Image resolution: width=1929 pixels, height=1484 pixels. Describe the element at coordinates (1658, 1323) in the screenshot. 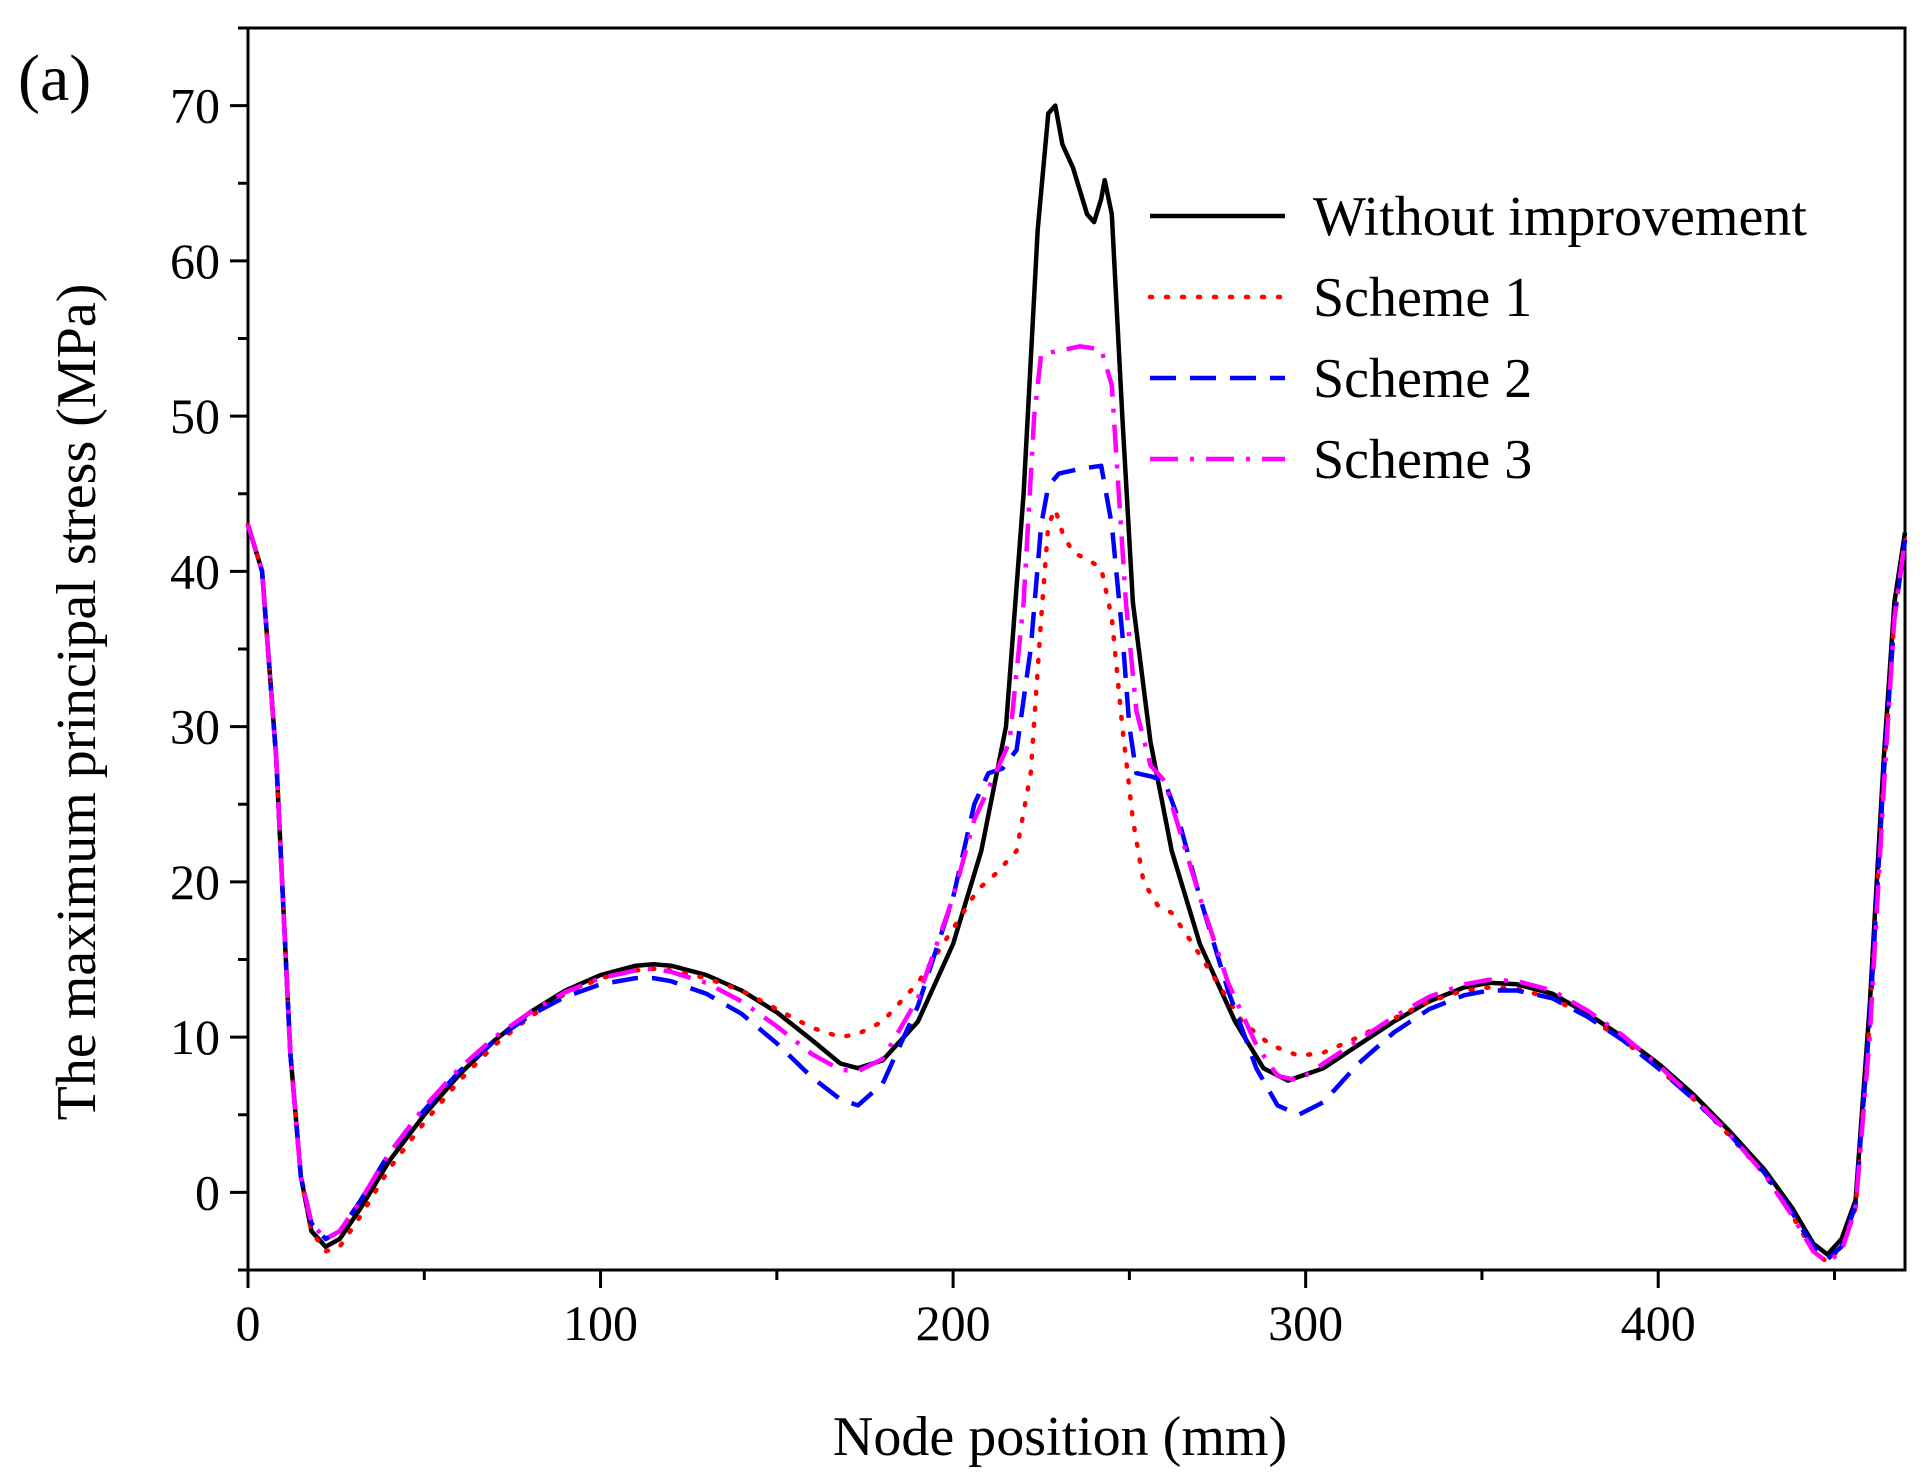

I see `x-tick-label: 400` at that location.